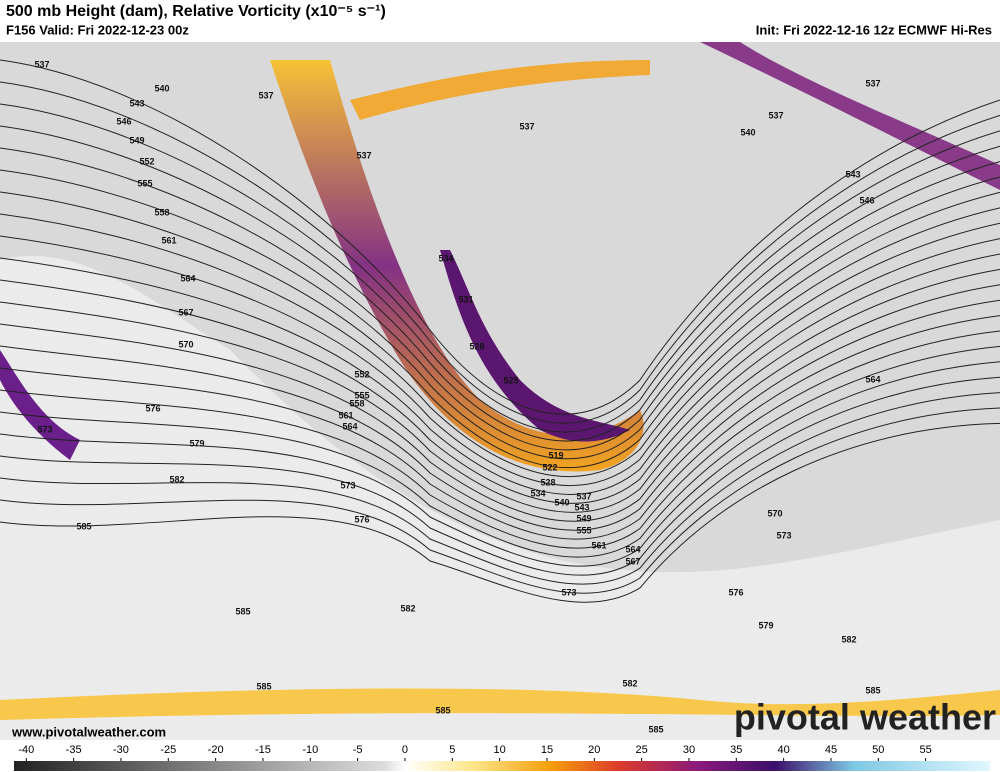  I want to click on colorbar-tick-label: 20, so click(594, 750).